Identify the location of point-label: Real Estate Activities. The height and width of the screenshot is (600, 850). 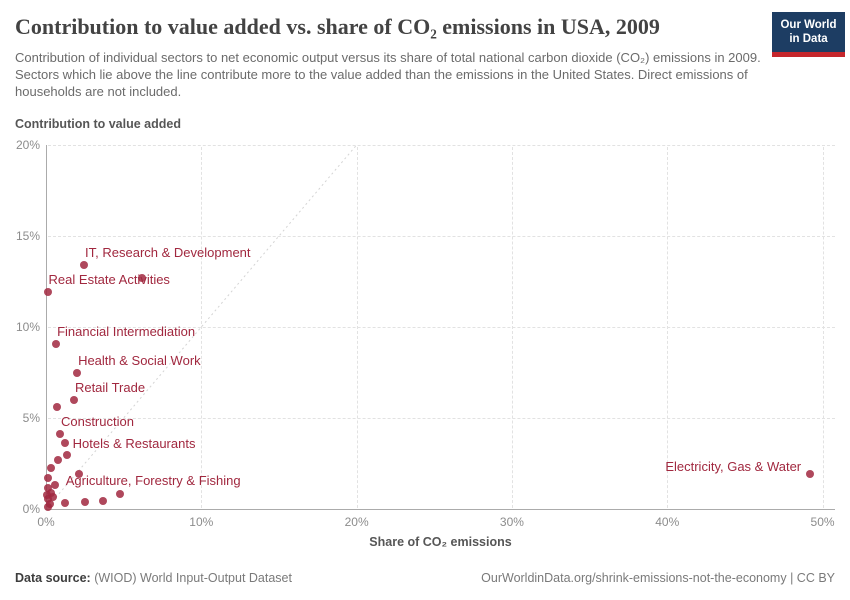
(109, 280).